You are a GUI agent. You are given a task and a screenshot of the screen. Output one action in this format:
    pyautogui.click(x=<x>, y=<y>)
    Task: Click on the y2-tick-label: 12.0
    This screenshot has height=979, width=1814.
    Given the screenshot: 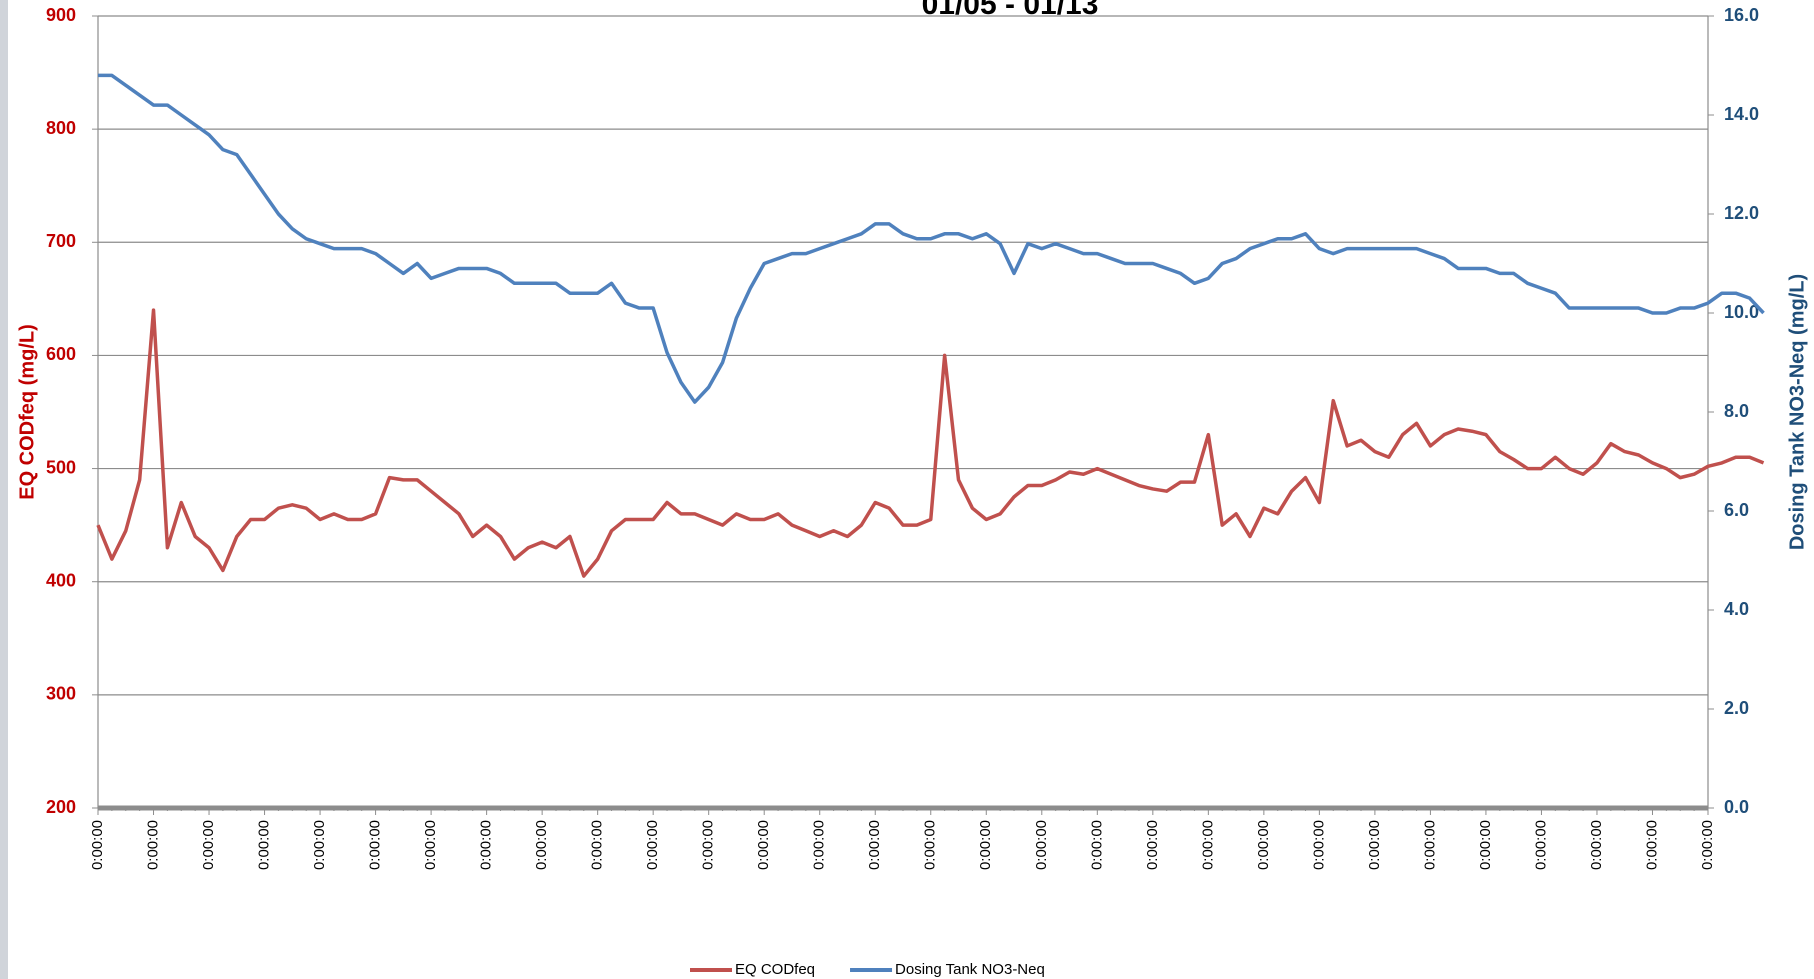 What is the action you would take?
    pyautogui.click(x=1741, y=213)
    